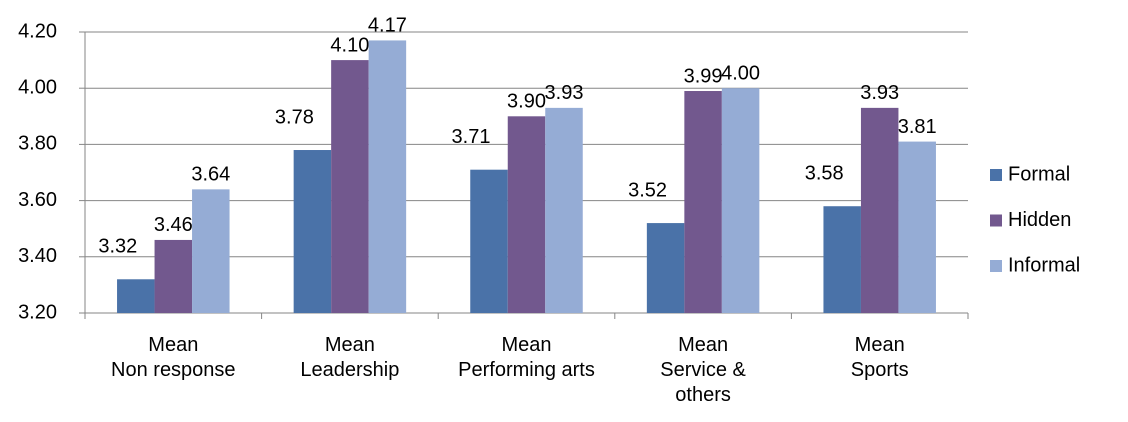  Describe the element at coordinates (526, 357) in the screenshot. I see `x-tick-label: Mean Performing arts` at that location.